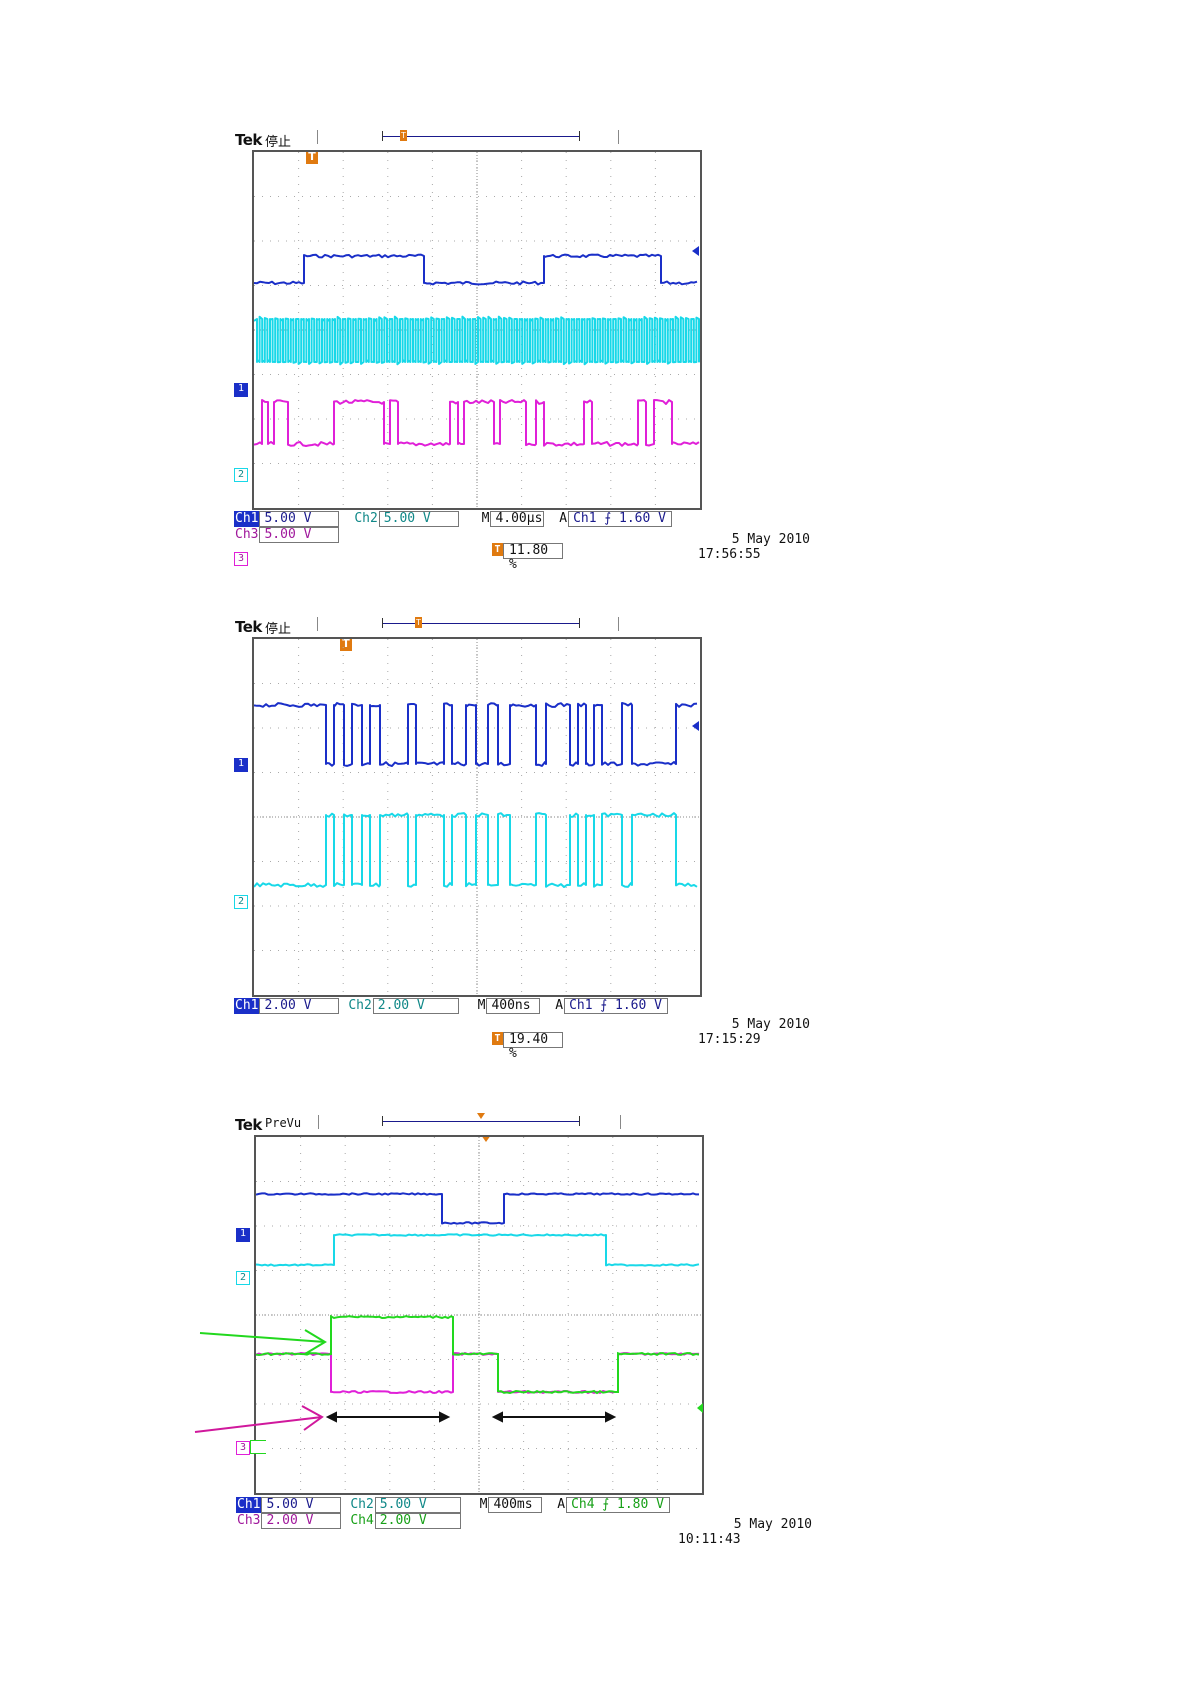 This screenshot has width=1191, height=1684. What do you see at coordinates (312, 157) in the screenshot?
I see `trigger-point-icon: T` at bounding box center [312, 157].